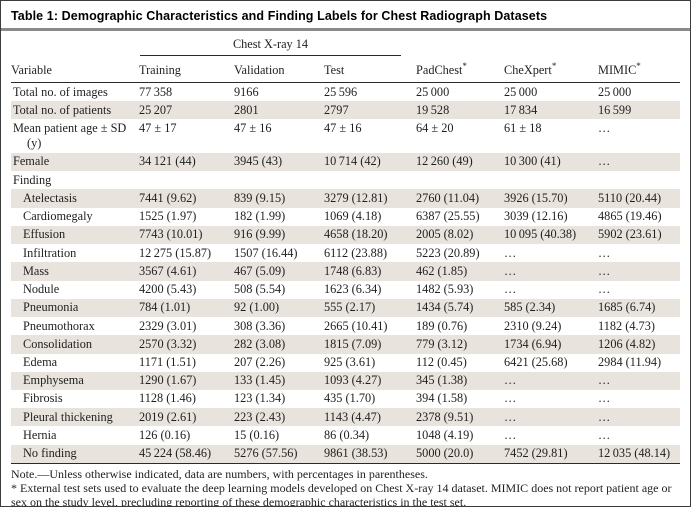 The image size is (691, 507). Describe the element at coordinates (441, 362) in the screenshot. I see `cell: 112 (0.45)` at that location.